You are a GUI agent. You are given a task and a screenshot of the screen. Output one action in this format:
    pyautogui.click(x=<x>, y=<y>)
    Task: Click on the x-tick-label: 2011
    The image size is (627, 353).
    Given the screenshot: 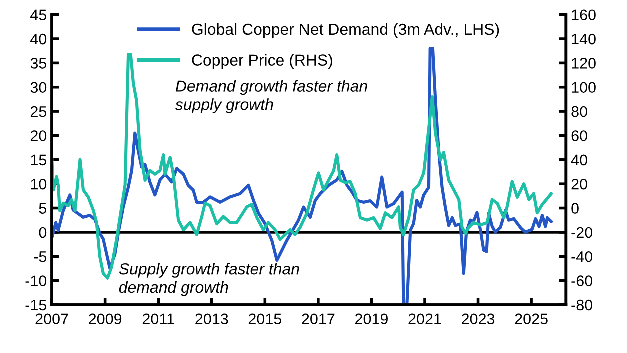 What is the action you would take?
    pyautogui.click(x=158, y=319)
    